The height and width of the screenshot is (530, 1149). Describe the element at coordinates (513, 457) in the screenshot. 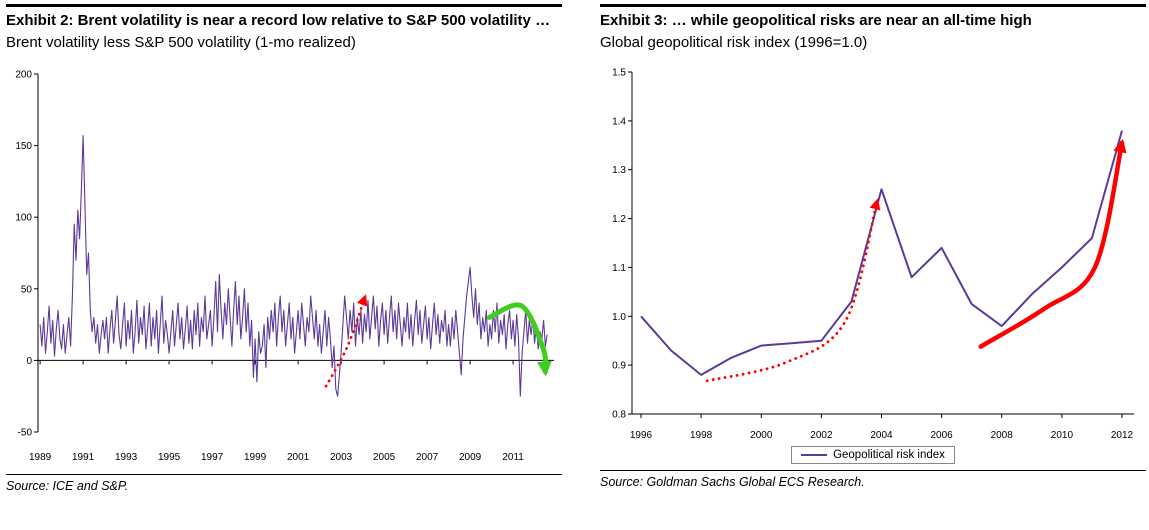

I see `x-tick-label: 2011` at that location.